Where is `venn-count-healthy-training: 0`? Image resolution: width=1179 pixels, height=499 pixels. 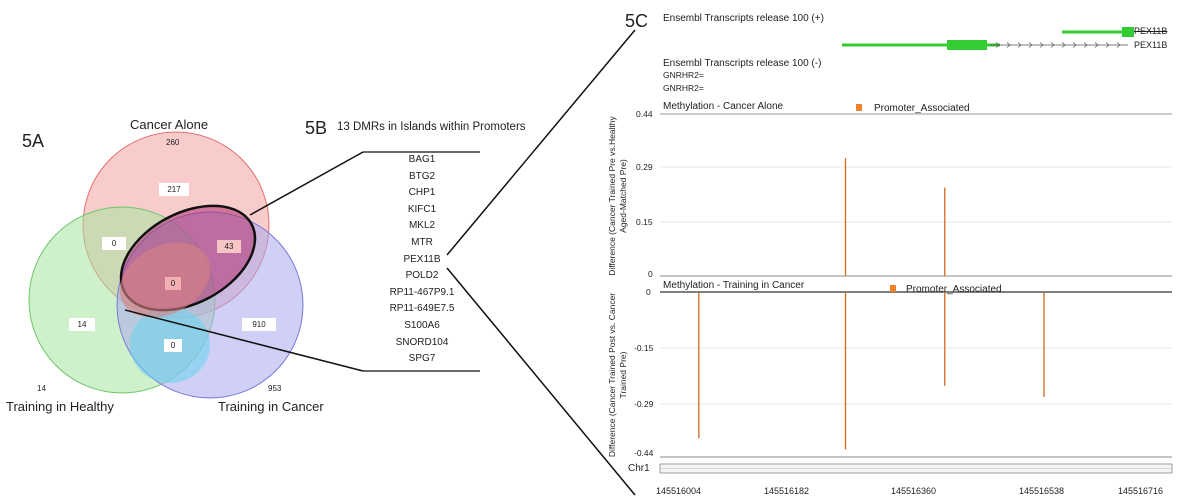 venn-count-healthy-training: 0 is located at coordinates (173, 345).